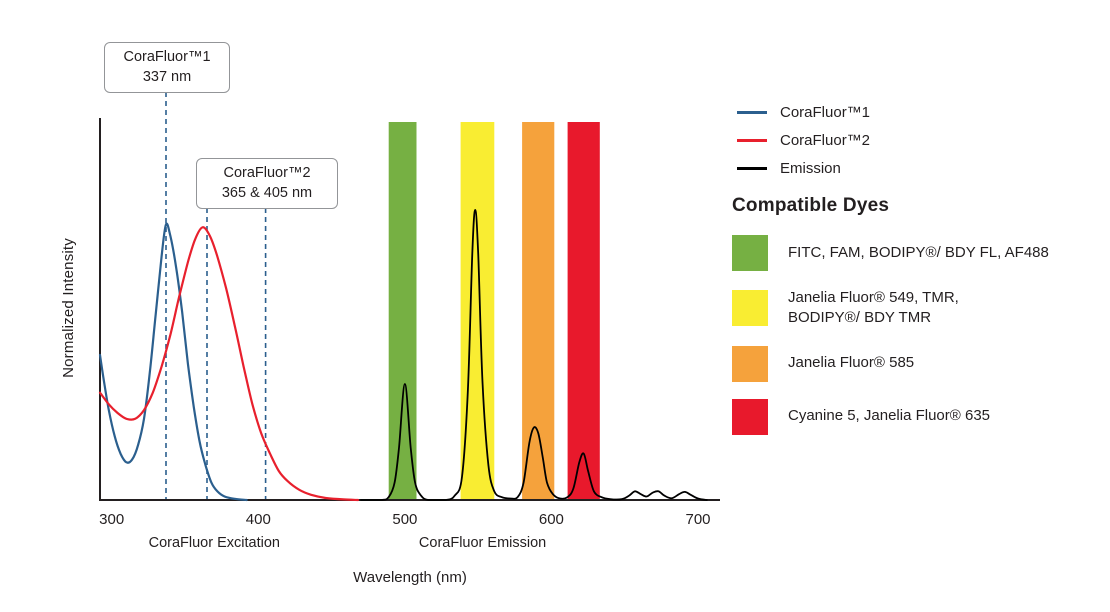 The width and height of the screenshot is (1110, 612). What do you see at coordinates (825, 140) in the screenshot?
I see `legend-label-corafluor2: CoraFluor™2` at bounding box center [825, 140].